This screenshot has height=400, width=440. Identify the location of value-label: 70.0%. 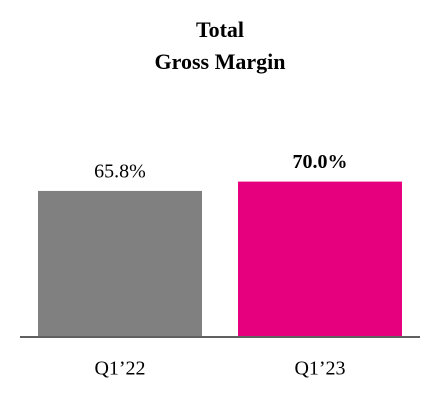
(320, 162).